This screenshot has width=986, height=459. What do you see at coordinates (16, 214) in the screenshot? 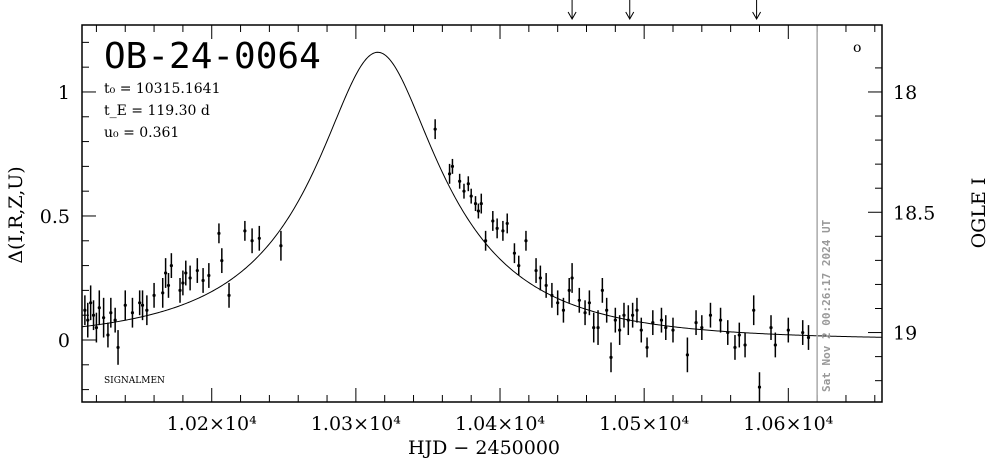
I see `y-axis-title: Δ(I,R,Z,U)` at bounding box center [16, 214].